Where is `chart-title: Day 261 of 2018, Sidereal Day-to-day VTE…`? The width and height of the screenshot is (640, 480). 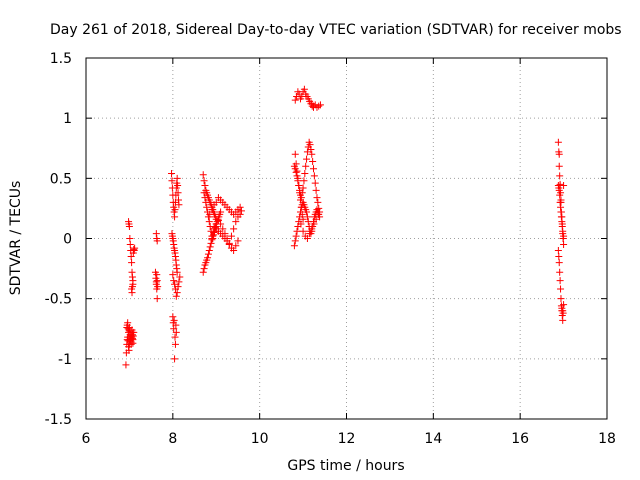 chart-title: Day 261 of 2018, Sidereal Day-to-day VTE… is located at coordinates (336, 30).